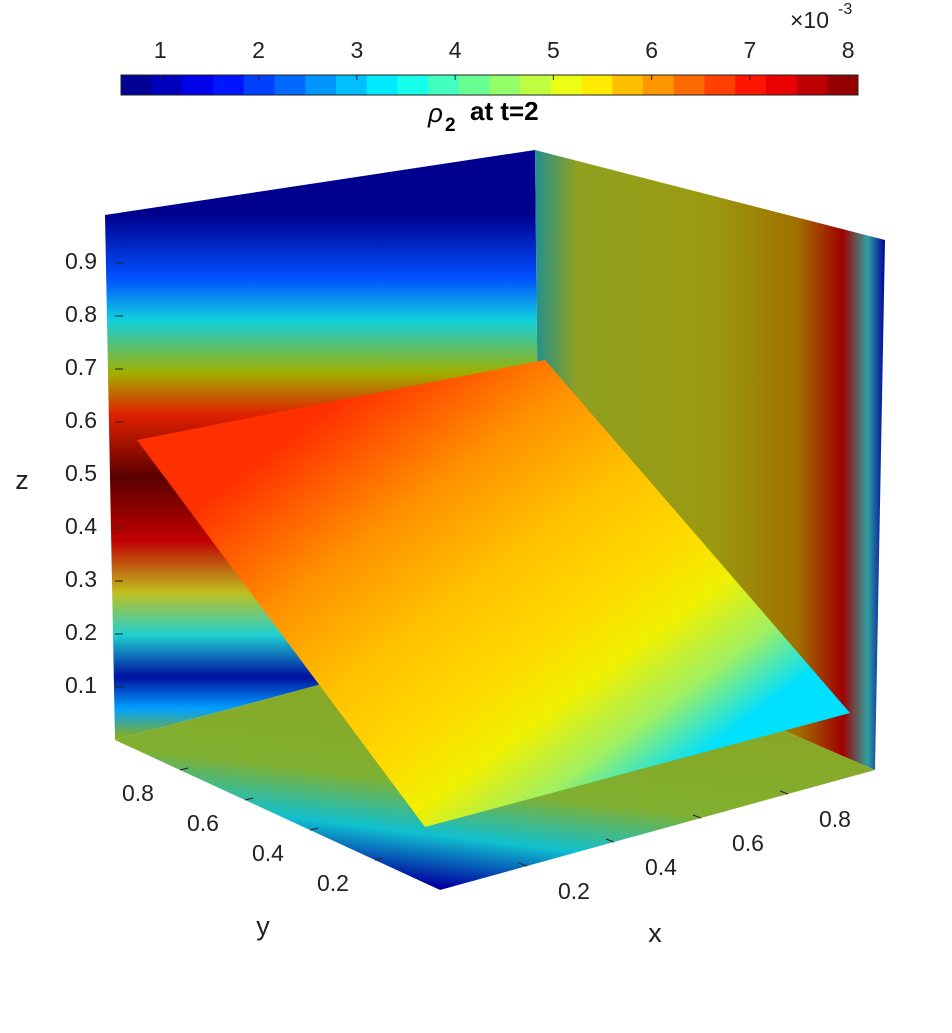 The image size is (952, 1033). Describe the element at coordinates (661, 867) in the screenshot. I see `x-tick-label: 0.4` at that location.